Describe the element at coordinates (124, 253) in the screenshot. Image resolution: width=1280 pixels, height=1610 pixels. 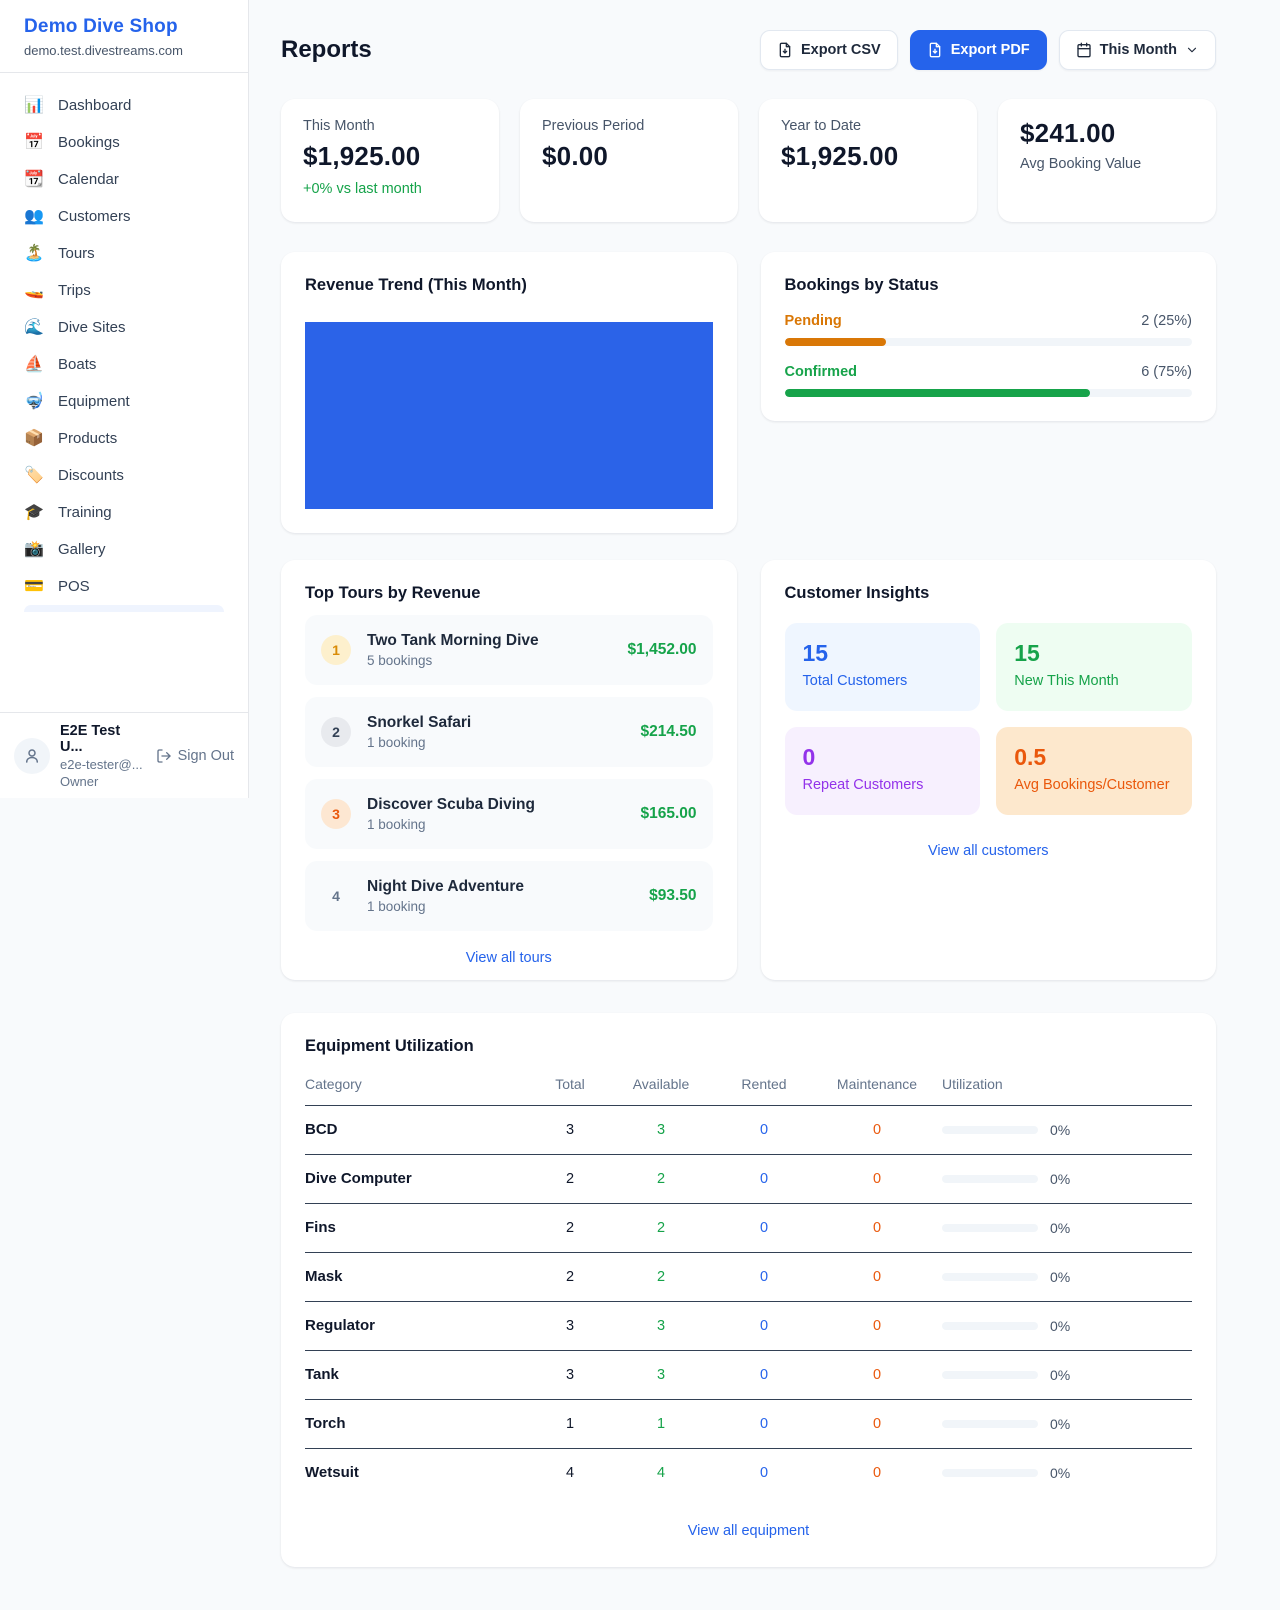
I see `sidebar-item-tours: 🏝️ Tours` at that location.